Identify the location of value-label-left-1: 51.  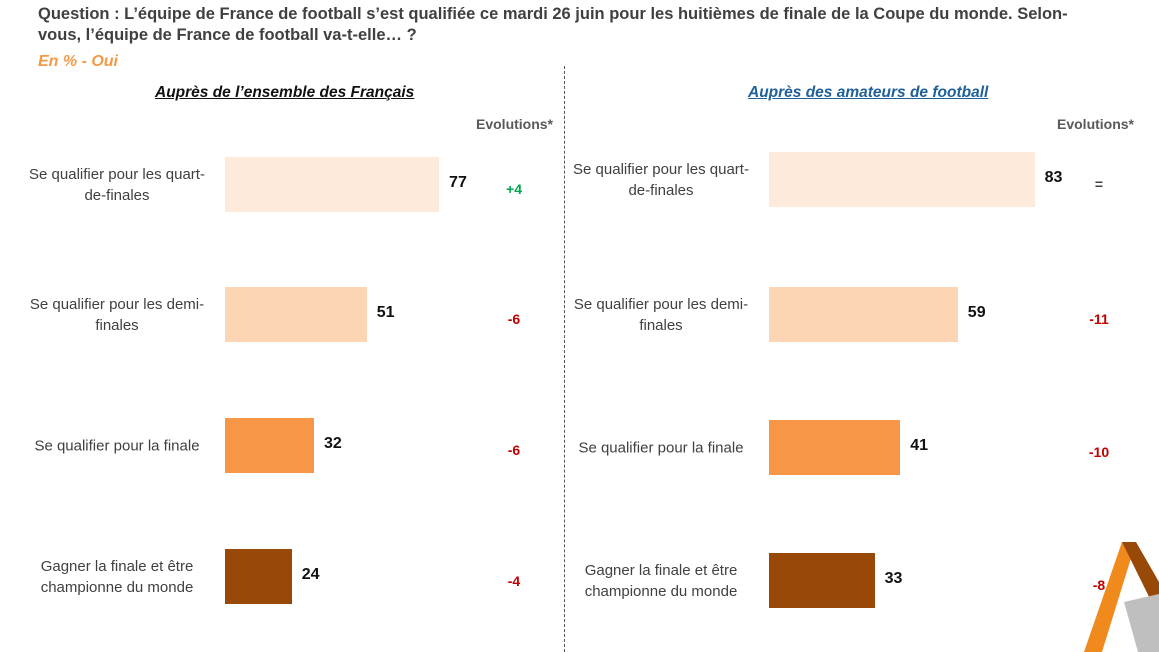
(385, 312).